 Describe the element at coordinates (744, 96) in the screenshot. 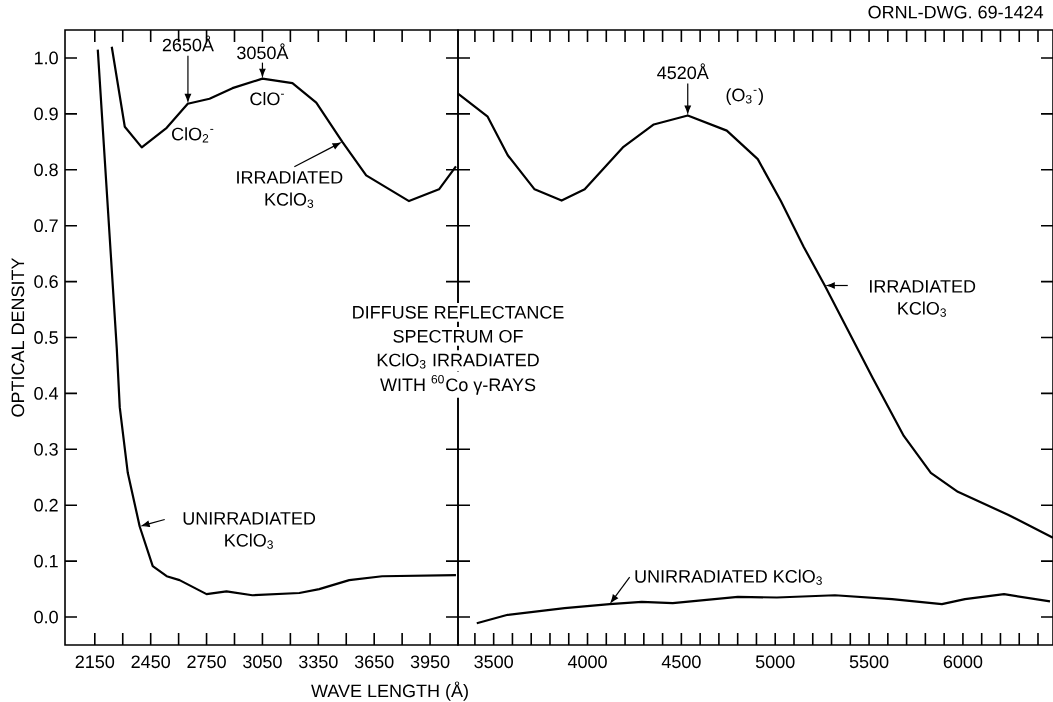

I see `annotation: (O$_{3}$$^{-}$)` at that location.